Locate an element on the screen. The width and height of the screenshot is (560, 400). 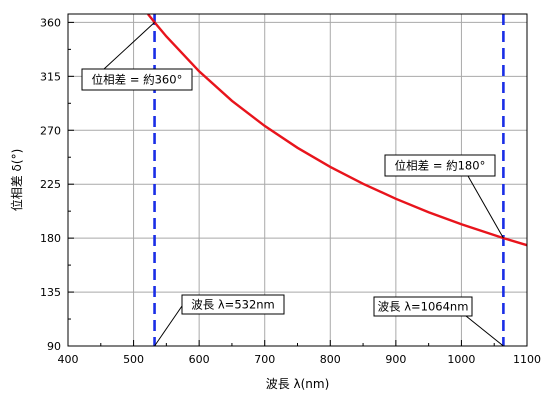
x-tick-label: 900 is located at coordinates (395, 359).